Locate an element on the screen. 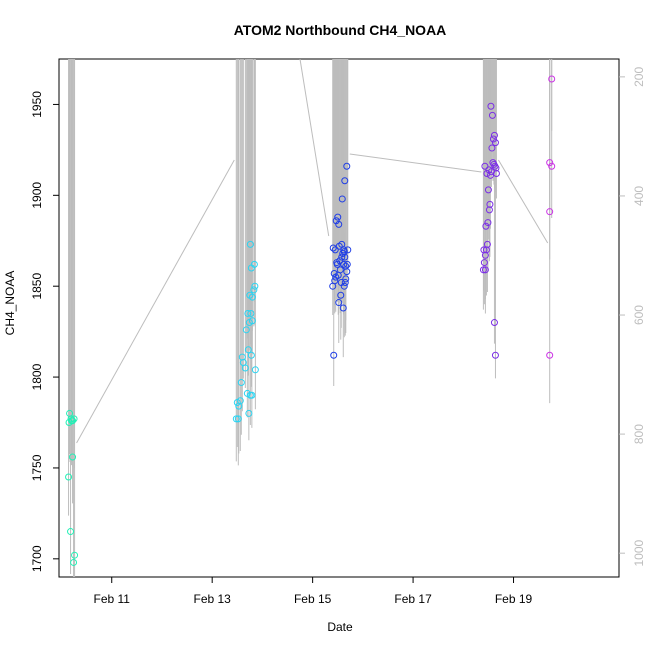  y-axis-label: CH4_NOAA is located at coordinates (10, 303).